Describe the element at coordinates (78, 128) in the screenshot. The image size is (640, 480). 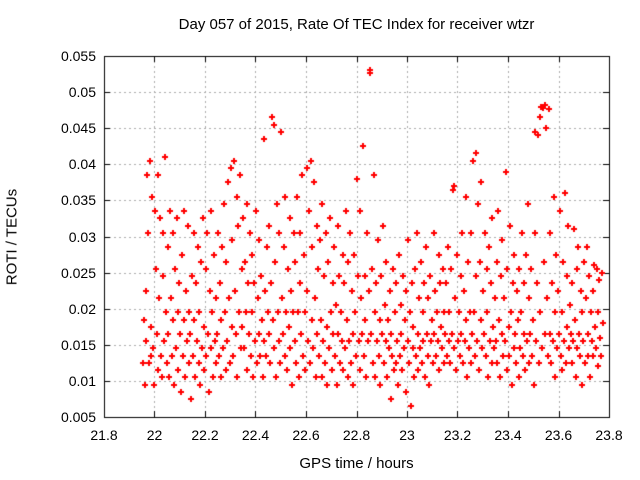
I see `y-tick-label: 0.045` at that location.